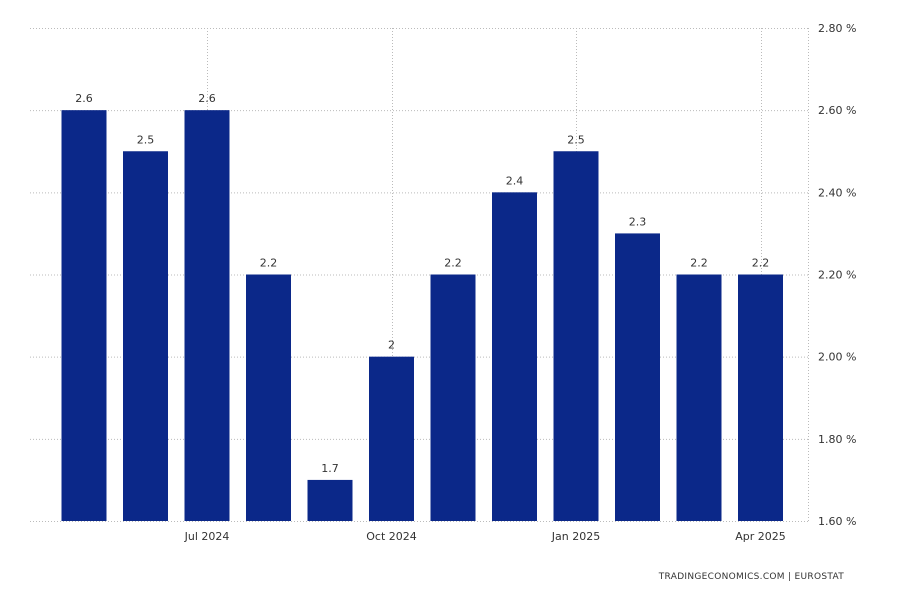 This screenshot has width=900, height=604. I want to click on y-tick-label: 2.40 %, so click(837, 192).